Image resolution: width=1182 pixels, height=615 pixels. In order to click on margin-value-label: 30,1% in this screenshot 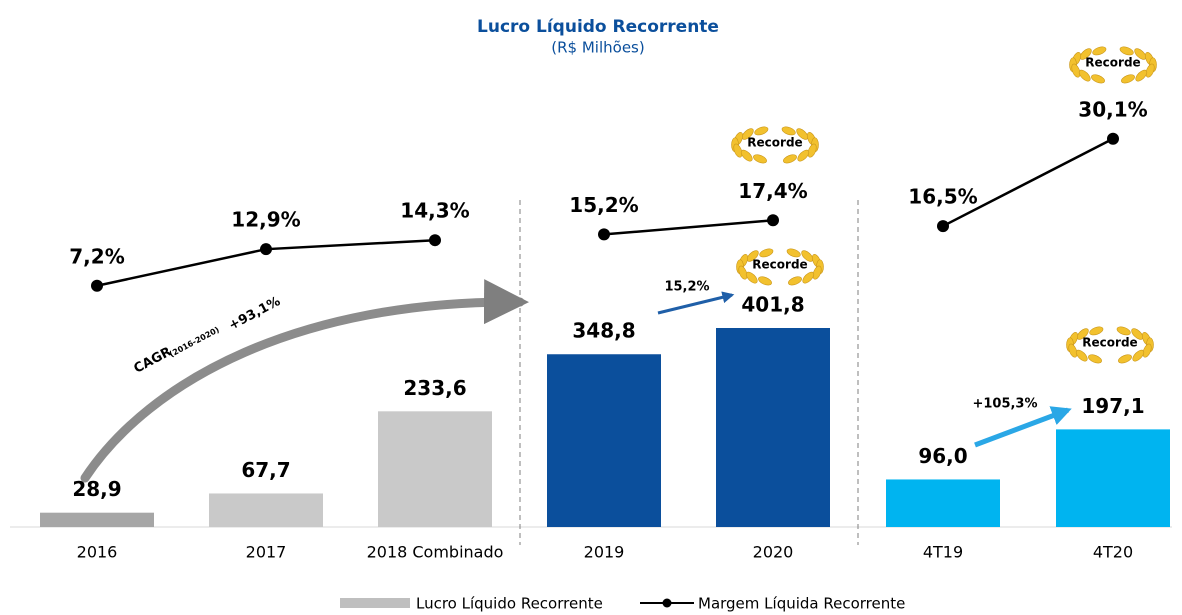, I will do `click(1112, 109)`.